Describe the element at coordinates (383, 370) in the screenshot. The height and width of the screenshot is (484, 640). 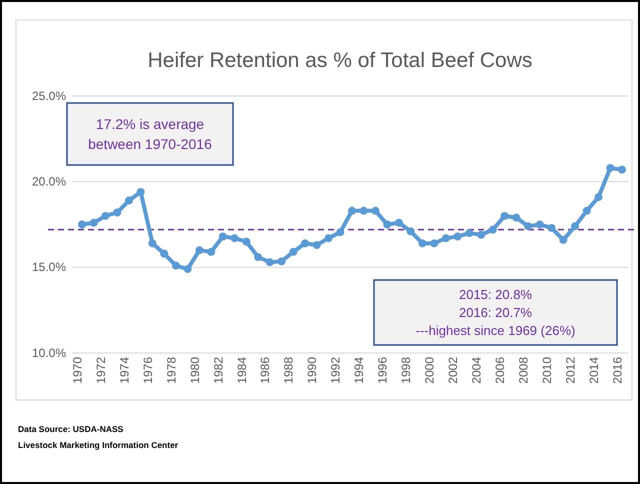
I see `x-tick-label: 1996` at that location.